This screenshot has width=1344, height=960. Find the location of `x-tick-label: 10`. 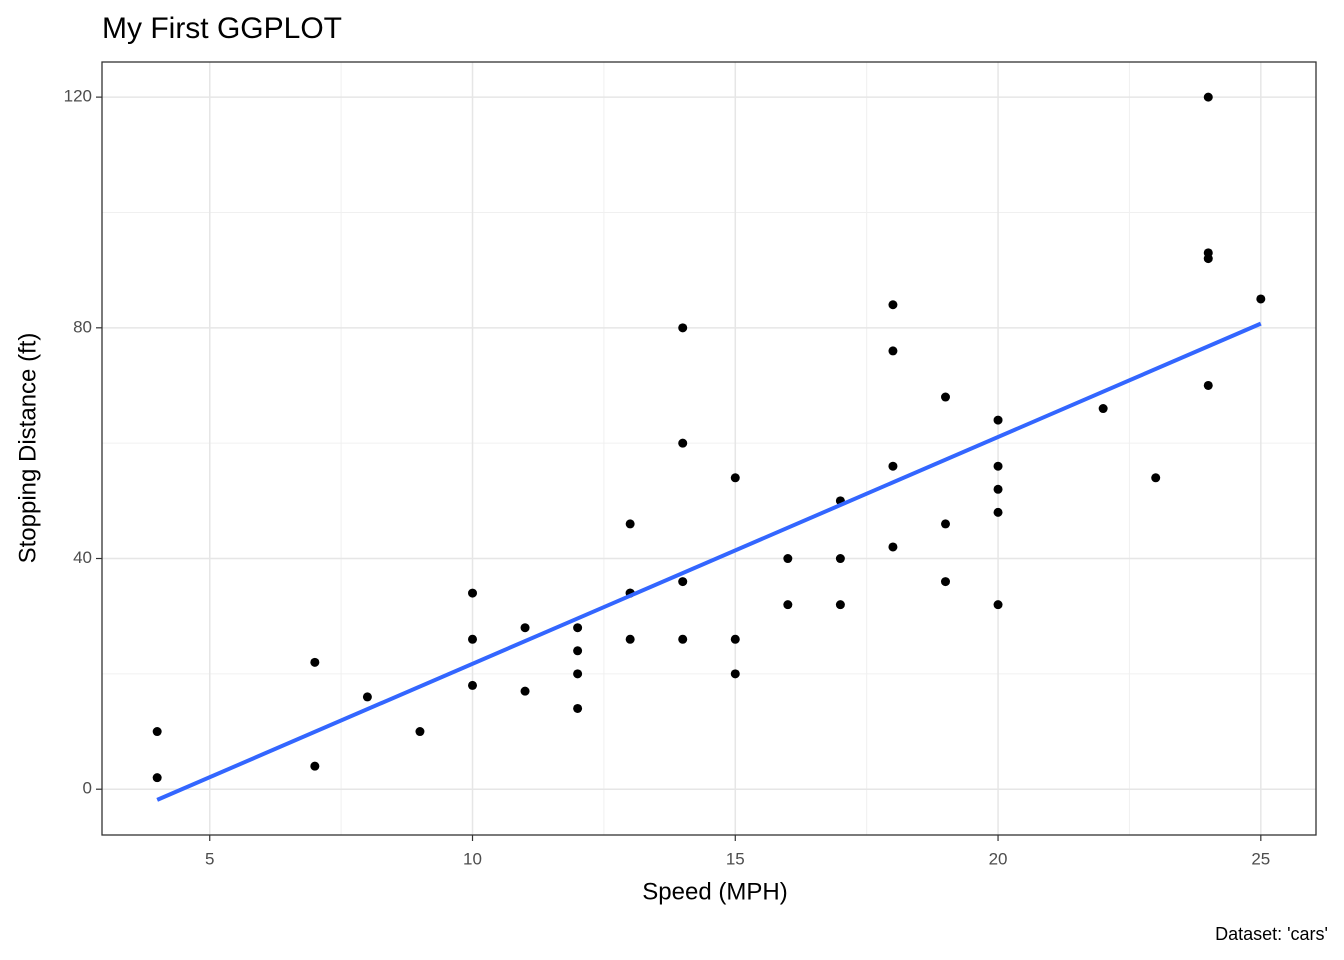

x-tick-label: 10 is located at coordinates (472, 858).